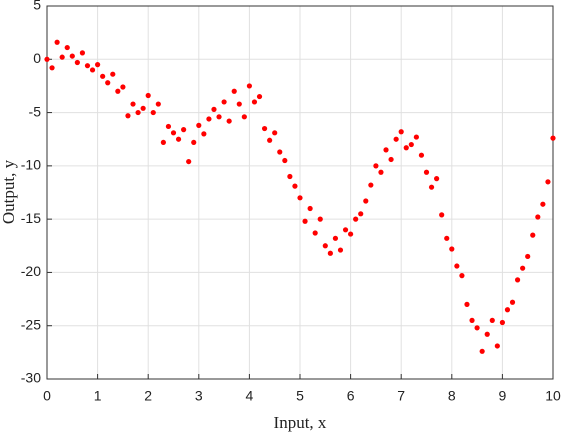 The image size is (561, 440). What do you see at coordinates (553, 396) in the screenshot?
I see `x-tick-label: 10` at bounding box center [553, 396].